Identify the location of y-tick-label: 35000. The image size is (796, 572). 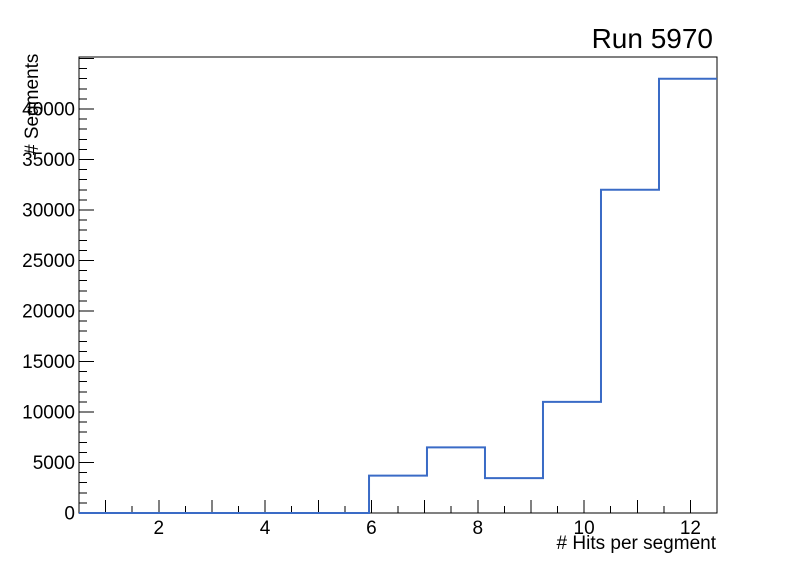
(48, 160).